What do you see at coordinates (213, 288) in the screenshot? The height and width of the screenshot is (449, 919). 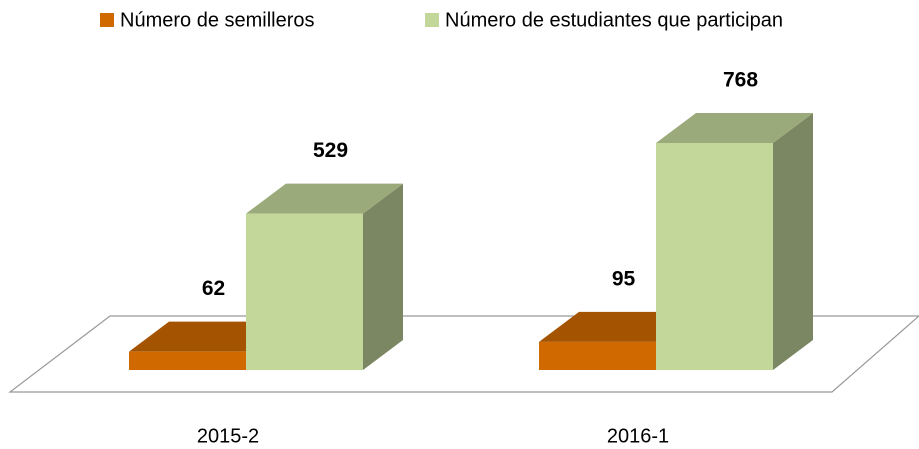 I see `data-label: 62` at bounding box center [213, 288].